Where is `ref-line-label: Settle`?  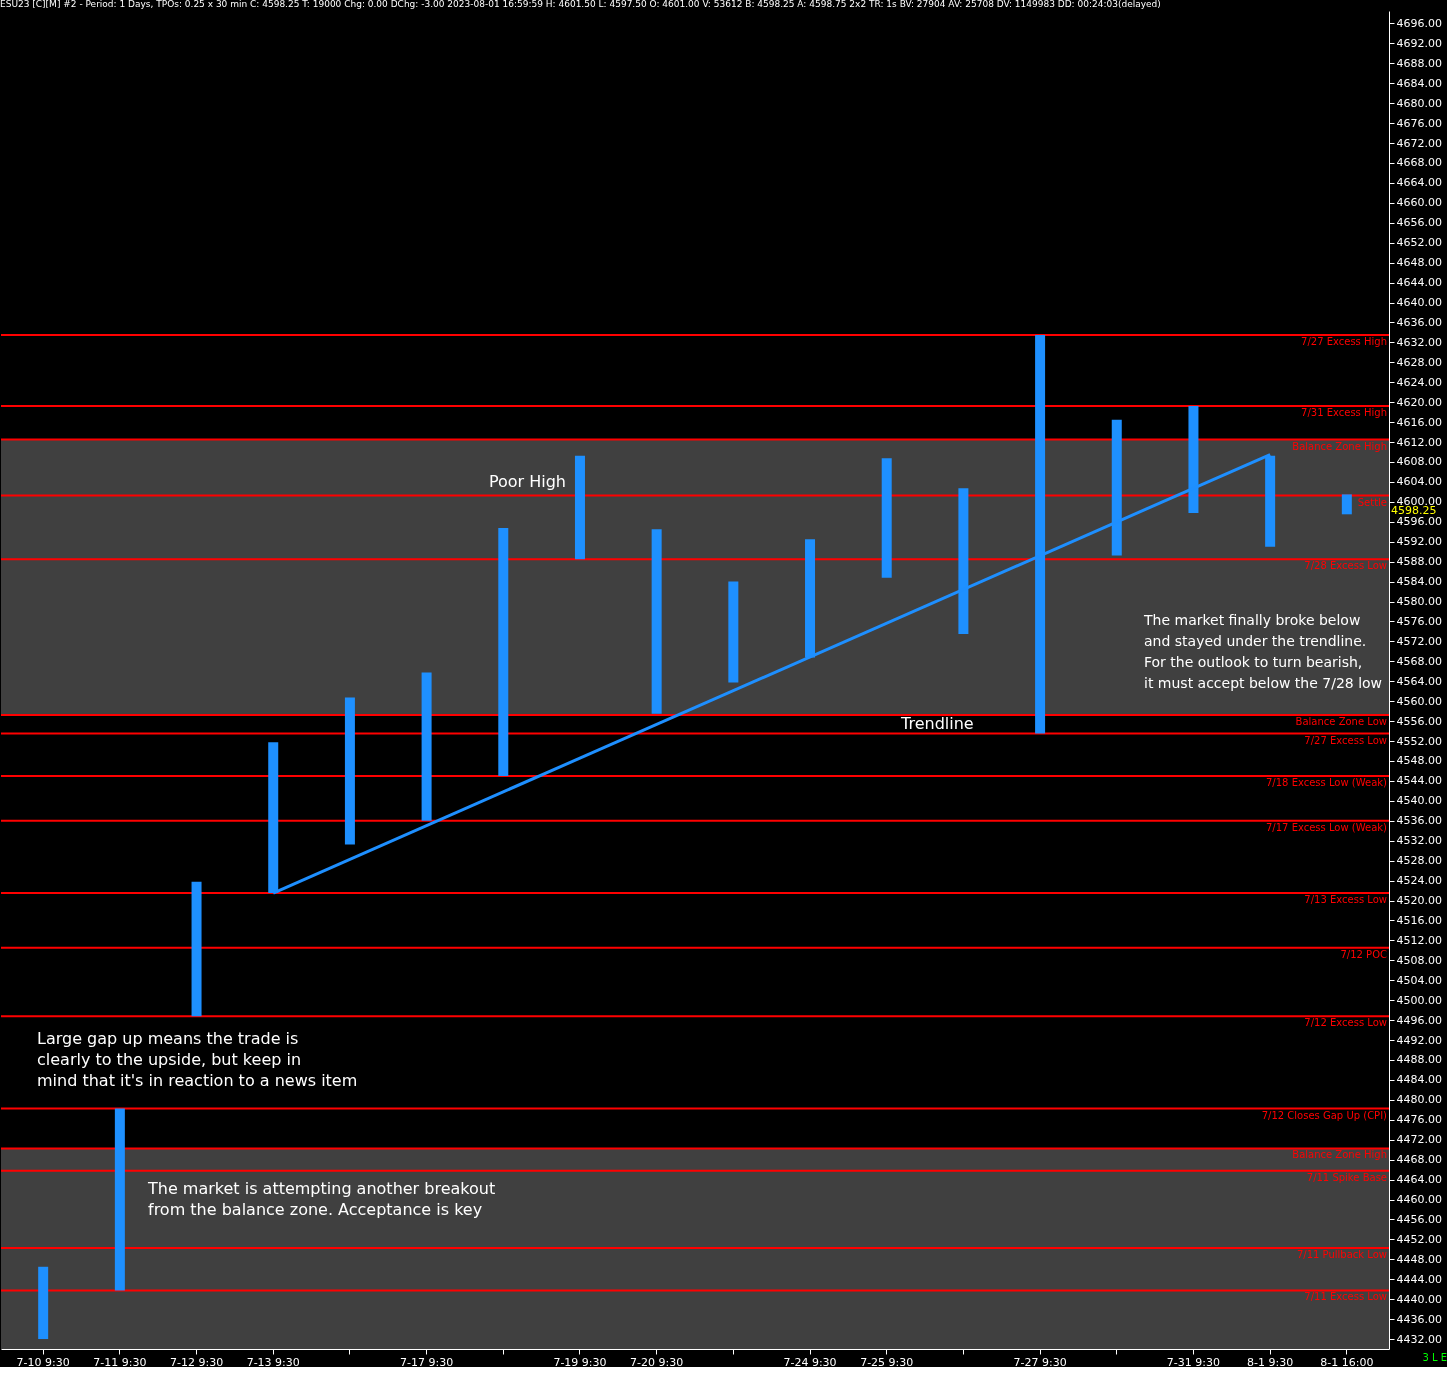 ref-line-label: Settle is located at coordinates (1372, 502).